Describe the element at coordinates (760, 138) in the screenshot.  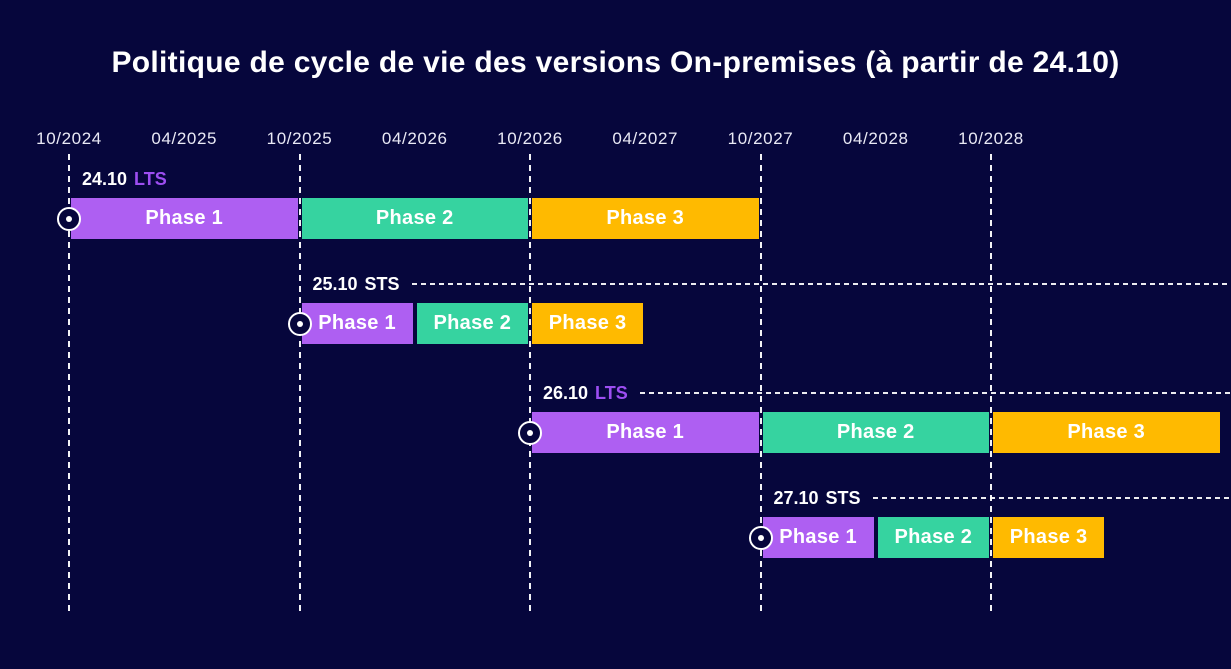
I see `axis-tick-label: 10/2027` at that location.